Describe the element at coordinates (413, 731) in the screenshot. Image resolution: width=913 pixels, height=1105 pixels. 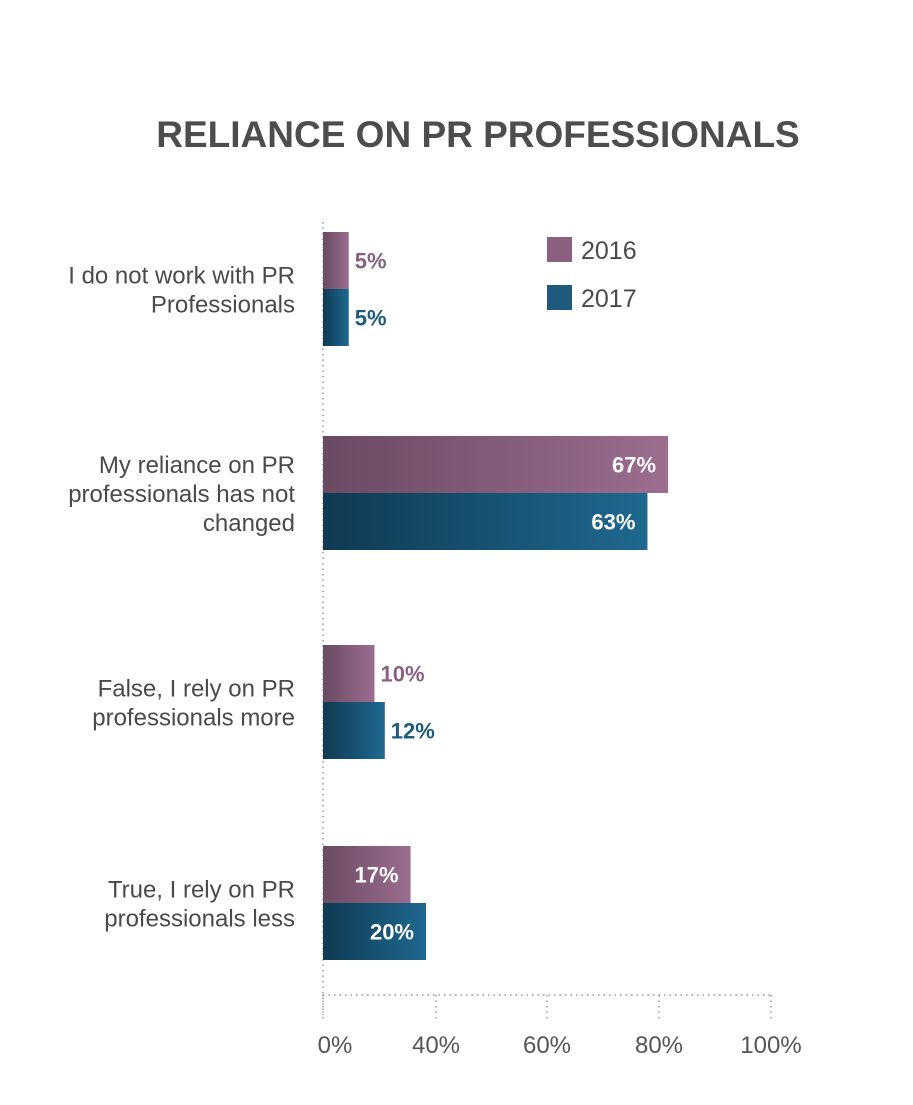
I see `data-label: 12%` at that location.